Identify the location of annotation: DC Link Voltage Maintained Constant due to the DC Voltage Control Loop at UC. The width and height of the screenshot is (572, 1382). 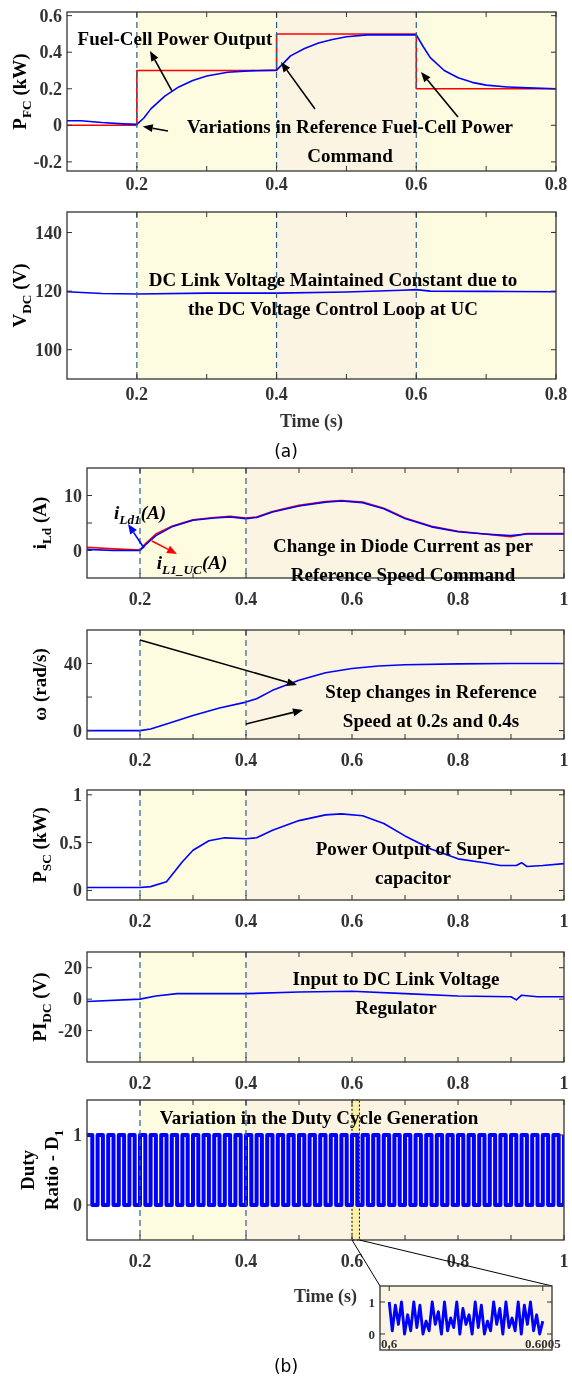
(333, 293).